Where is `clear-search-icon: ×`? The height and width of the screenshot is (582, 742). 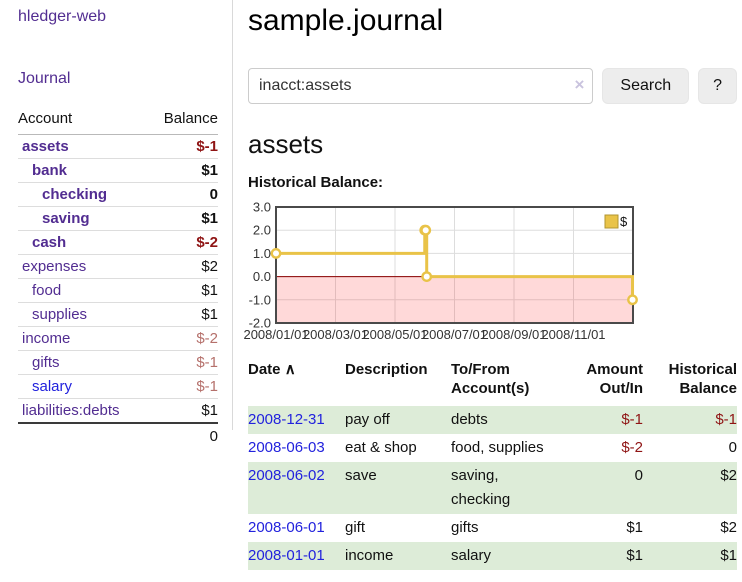 clear-search-icon: × is located at coordinates (579, 84).